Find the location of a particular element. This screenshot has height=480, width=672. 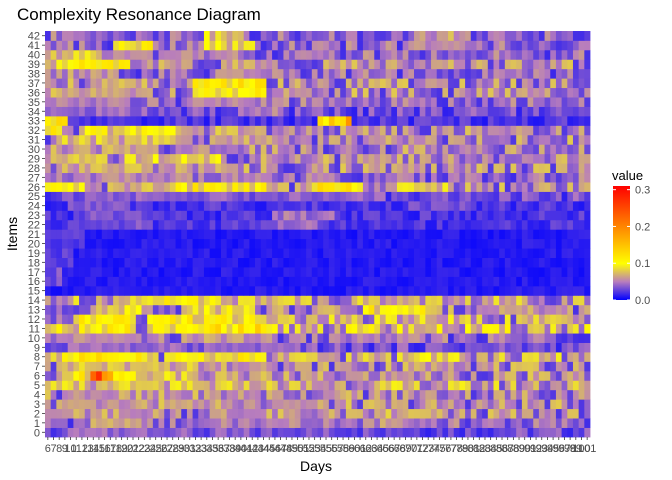

y-tick-label: 8 is located at coordinates (37, 358).